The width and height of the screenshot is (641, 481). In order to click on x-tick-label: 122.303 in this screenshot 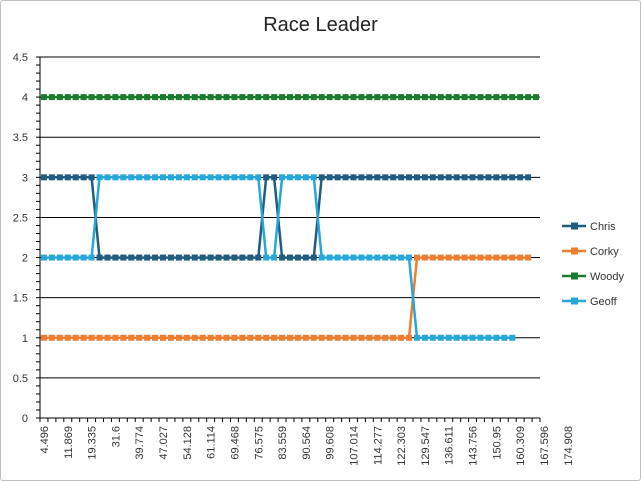, I will do `click(402, 446)`.